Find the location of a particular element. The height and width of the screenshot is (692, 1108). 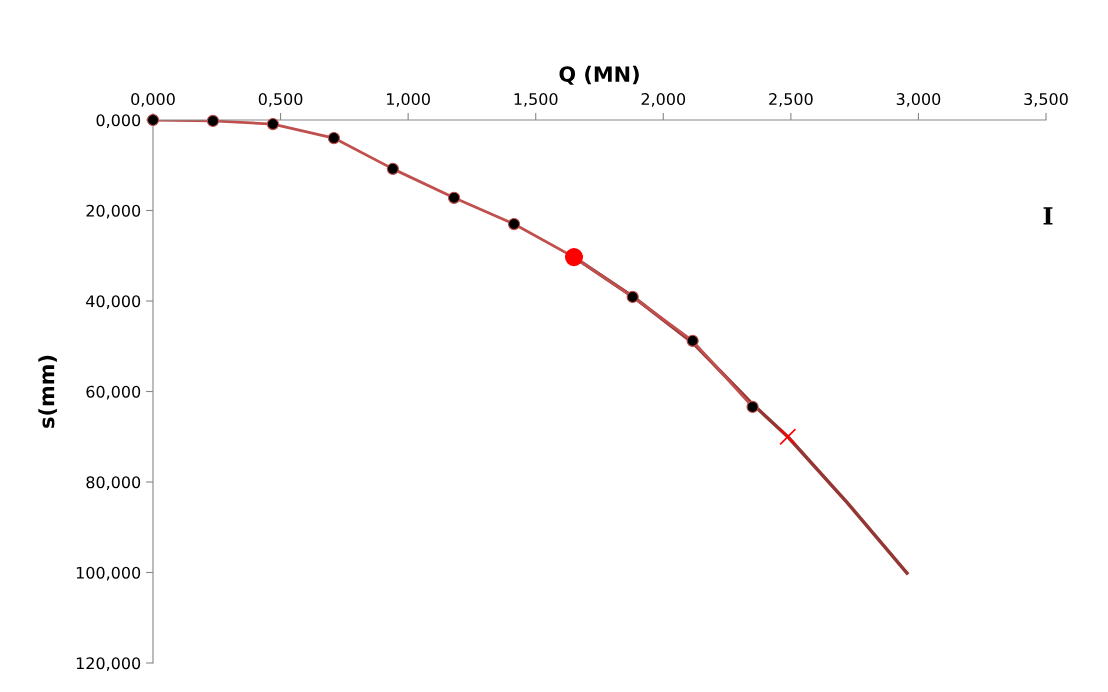

y-tick-label: 120,000 is located at coordinates (108, 664).